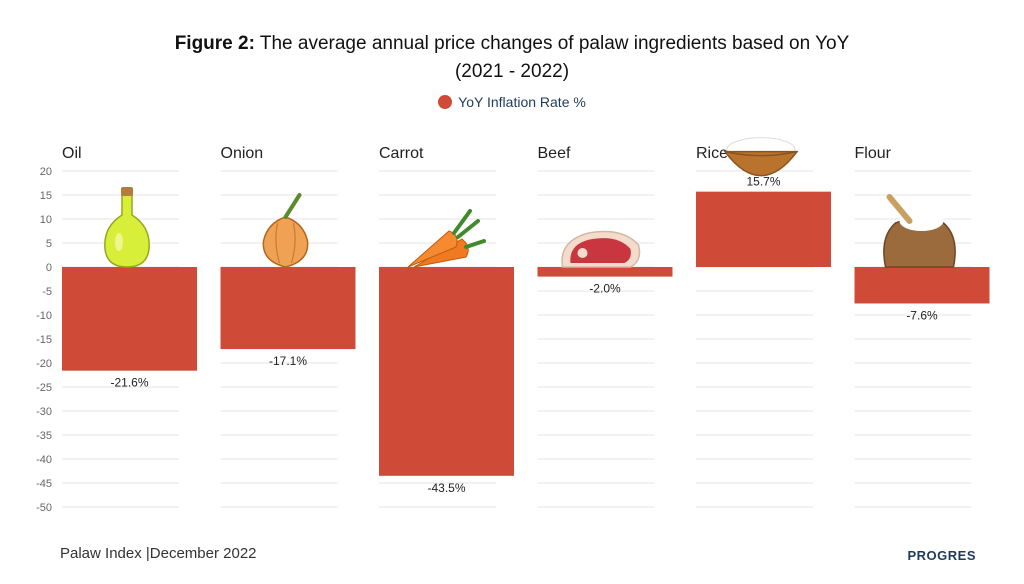 The image size is (1024, 584). I want to click on legend: YoY Inflation Rate %, so click(512, 102).